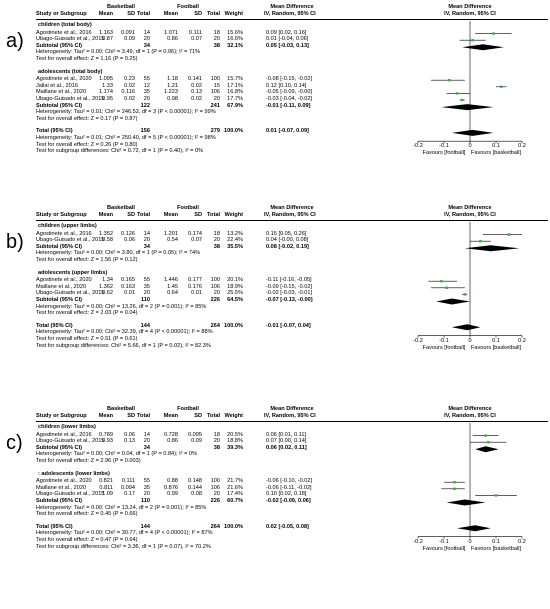  What do you see at coordinates (172, 441) in the screenshot?
I see `football-mean: 0.86` at bounding box center [172, 441].